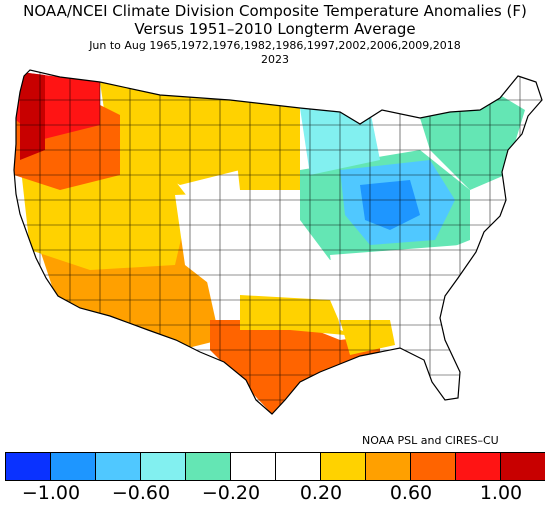 The image size is (550, 506). Describe the element at coordinates (321, 493) in the screenshot. I see `legend-tick-label: 0.20` at that location.